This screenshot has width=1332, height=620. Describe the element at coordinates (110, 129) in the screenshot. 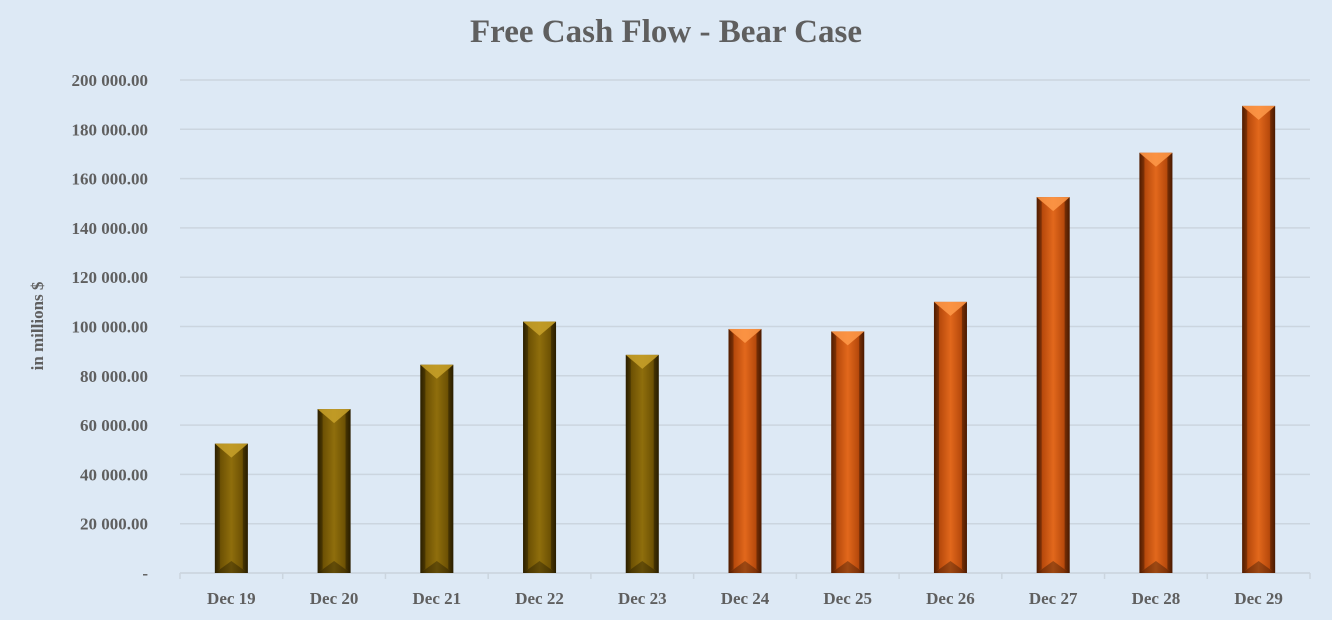

I see `y-tick-label: 180 000.00` at that location.